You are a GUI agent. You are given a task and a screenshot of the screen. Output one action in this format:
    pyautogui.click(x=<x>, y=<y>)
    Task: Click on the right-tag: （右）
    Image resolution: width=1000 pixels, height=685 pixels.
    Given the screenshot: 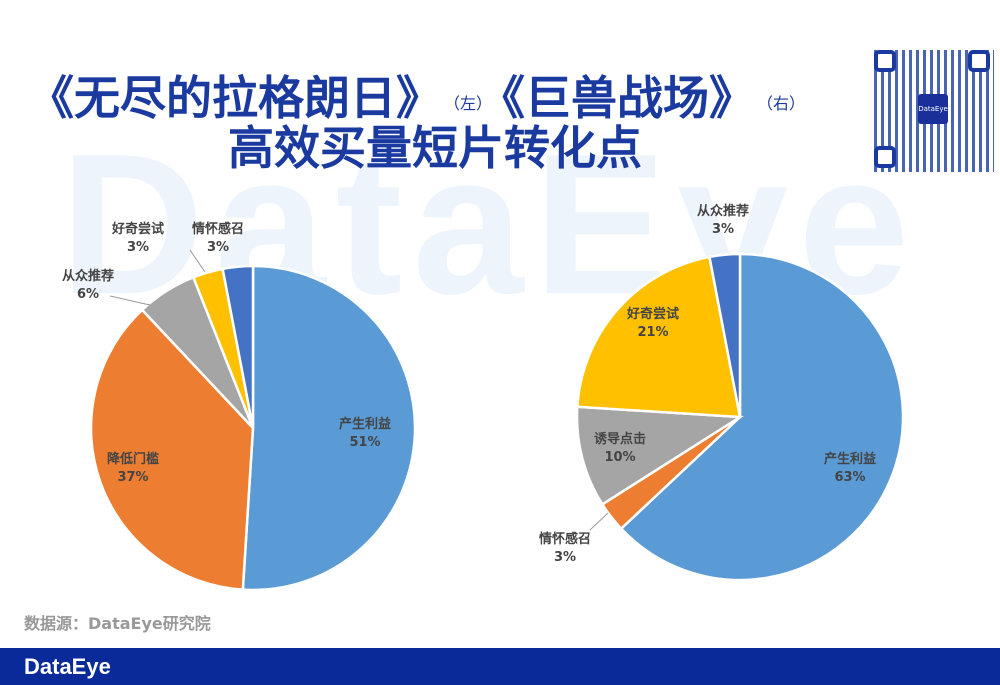 What is the action you would take?
    pyautogui.click(x=785, y=103)
    